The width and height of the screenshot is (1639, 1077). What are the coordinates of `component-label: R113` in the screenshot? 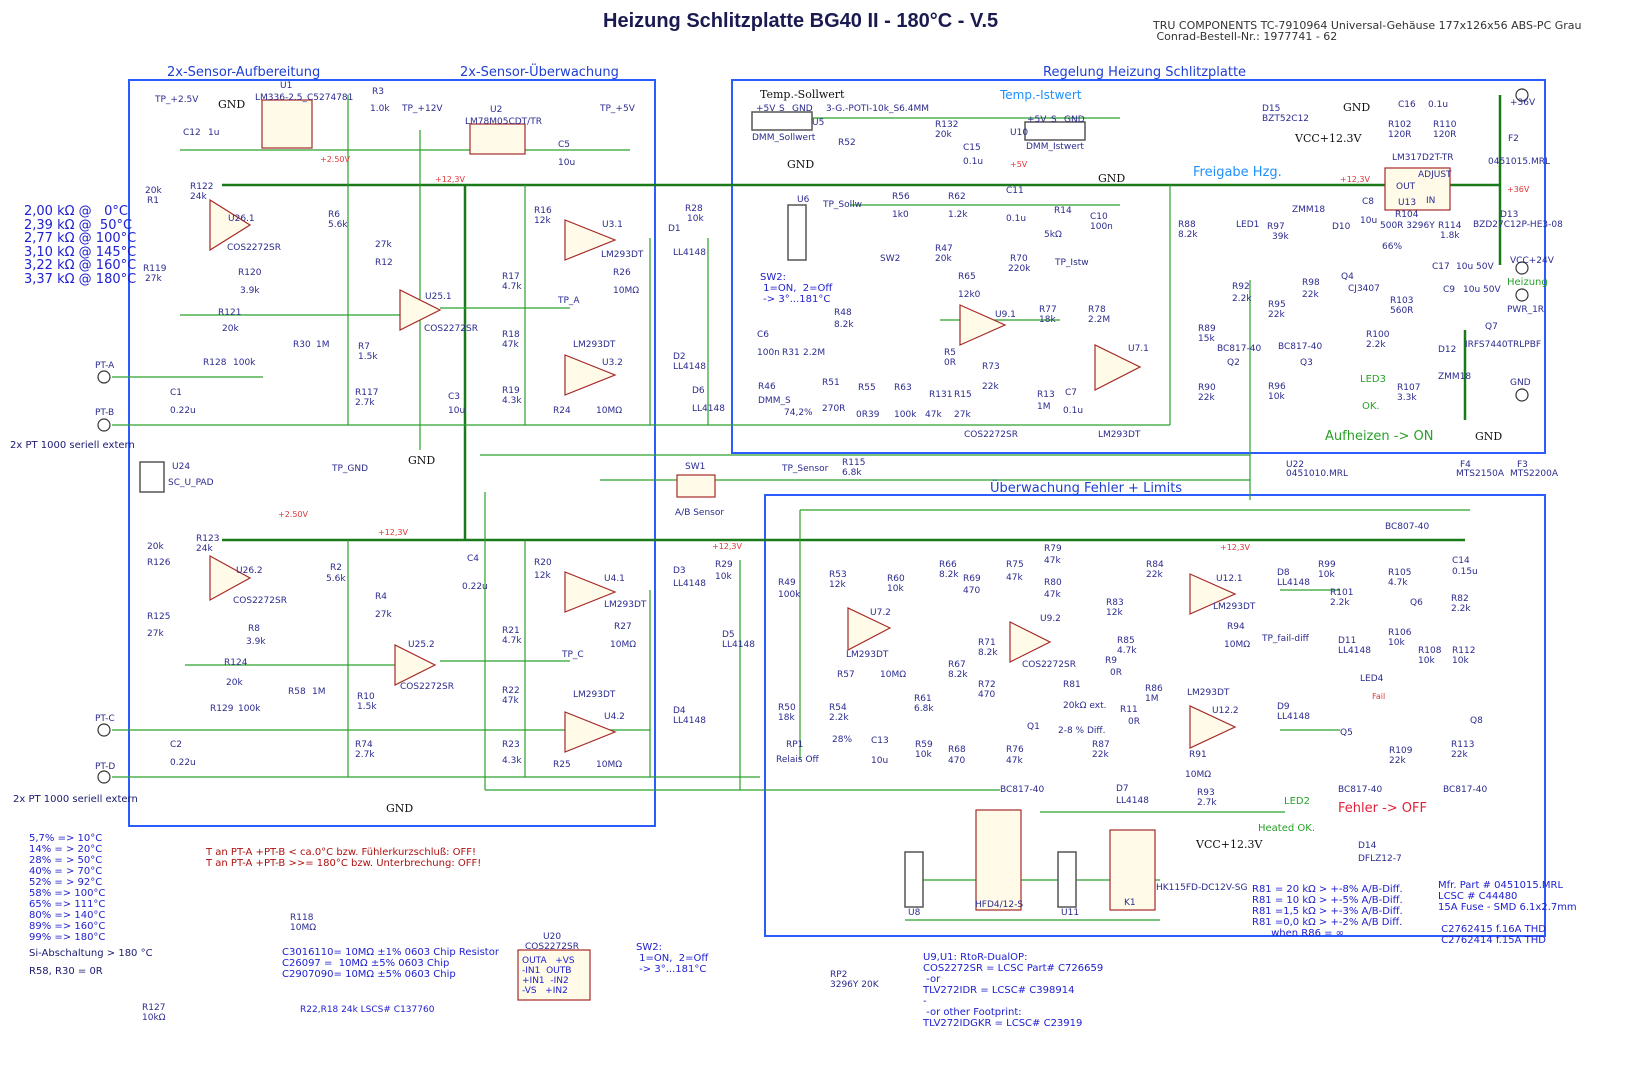 It's located at (1463, 745).